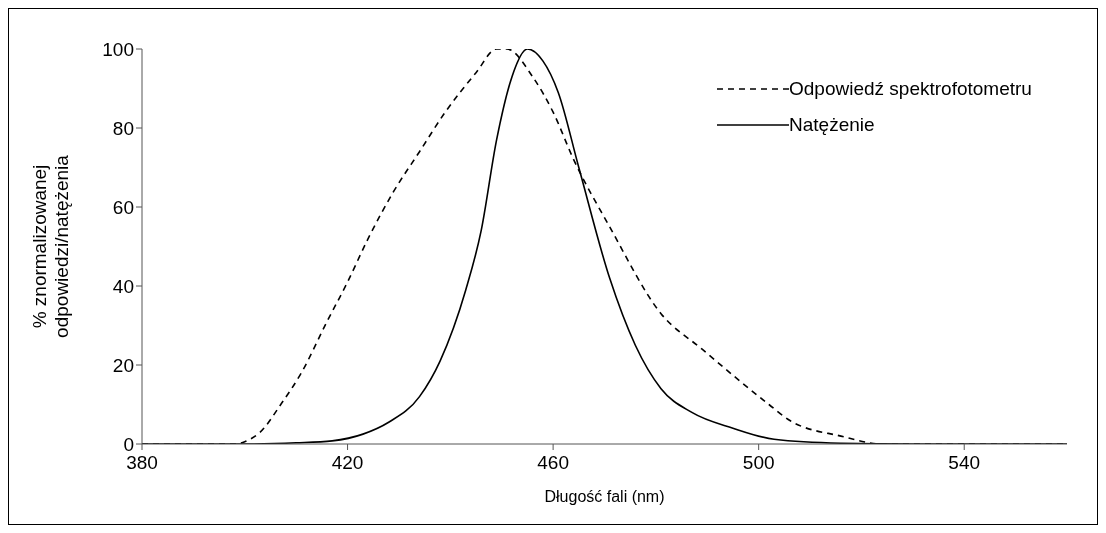 This screenshot has height=533, width=1106. What do you see at coordinates (832, 125) in the screenshot?
I see `legend-label: Natężenie` at bounding box center [832, 125].